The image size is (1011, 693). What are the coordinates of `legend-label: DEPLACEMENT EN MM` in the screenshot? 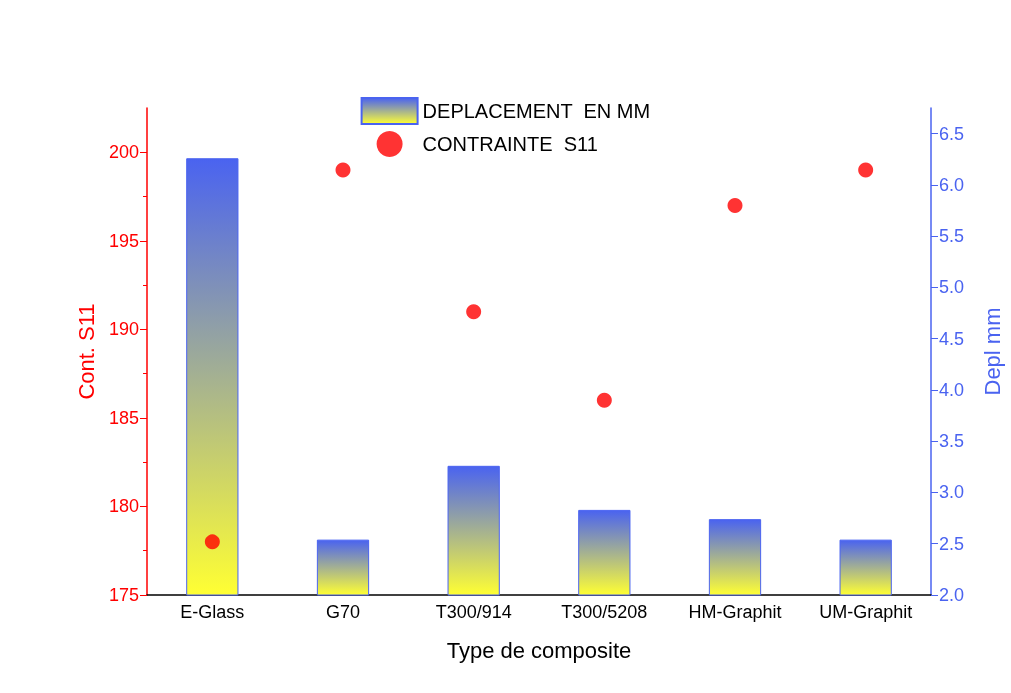 It's located at (536, 111).